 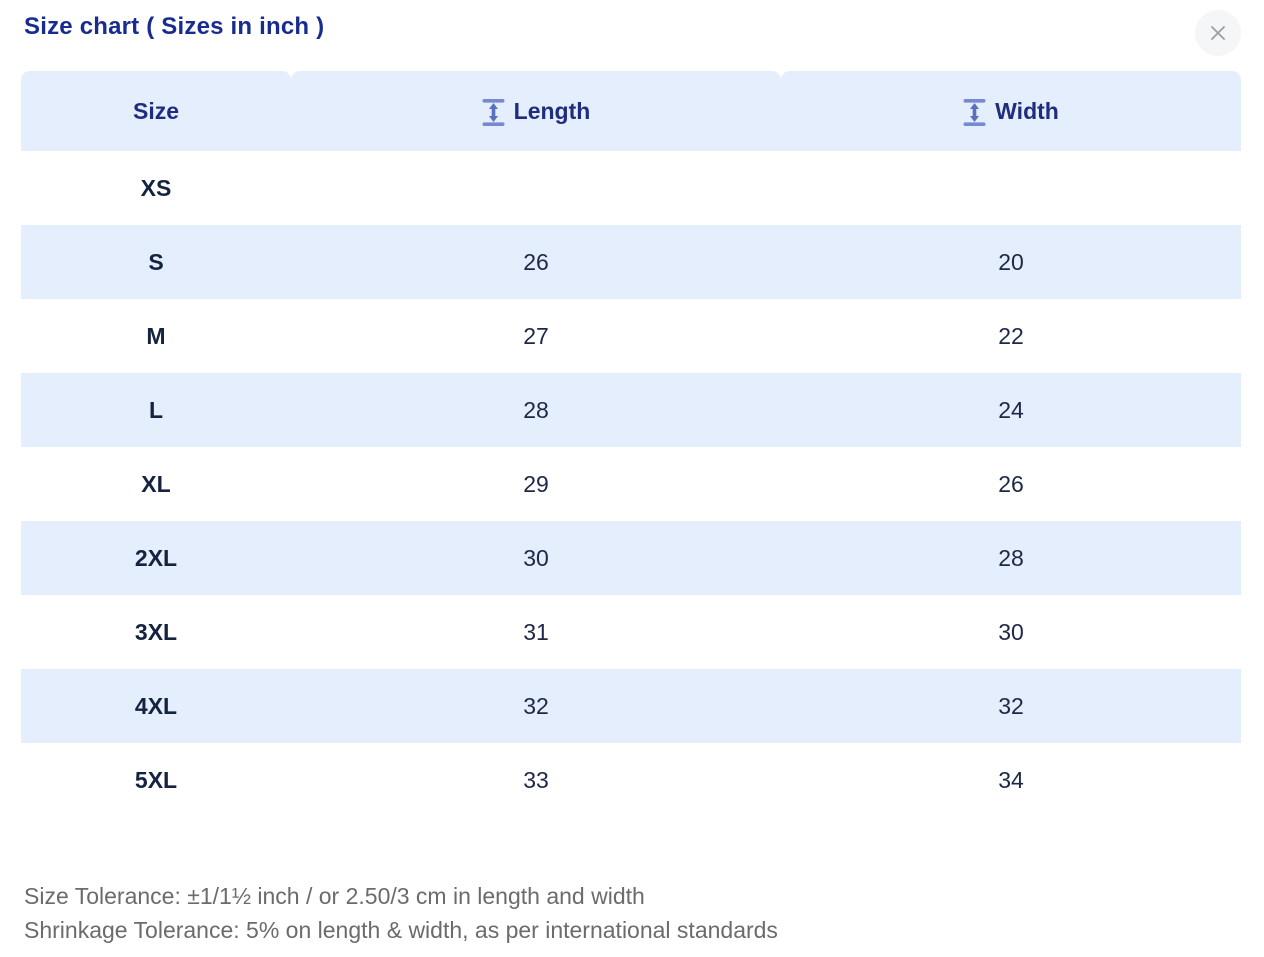 I want to click on close-icon, so click(x=1218, y=33).